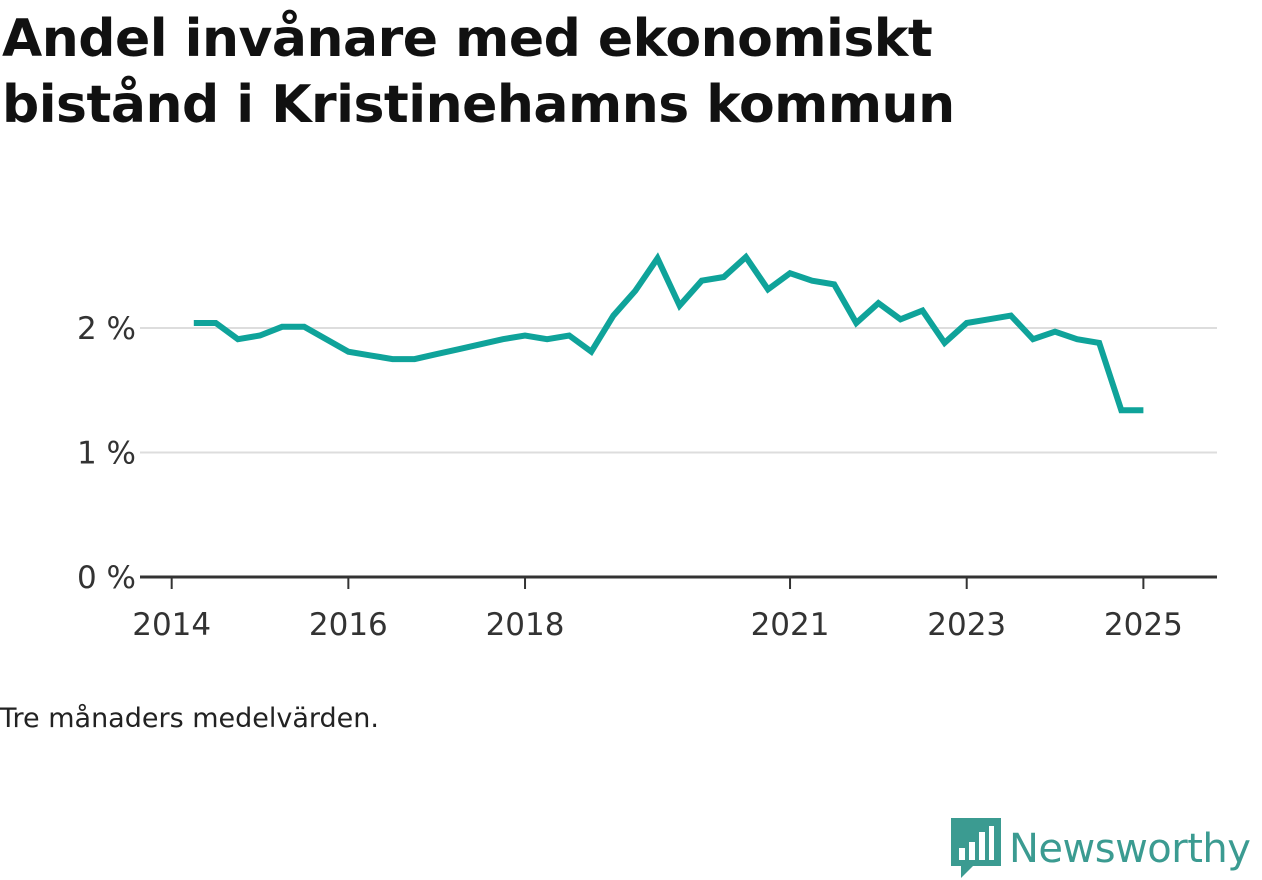 The height and width of the screenshot is (880, 1262). What do you see at coordinates (525, 625) in the screenshot?
I see `x-tick-label: 2018` at bounding box center [525, 625].